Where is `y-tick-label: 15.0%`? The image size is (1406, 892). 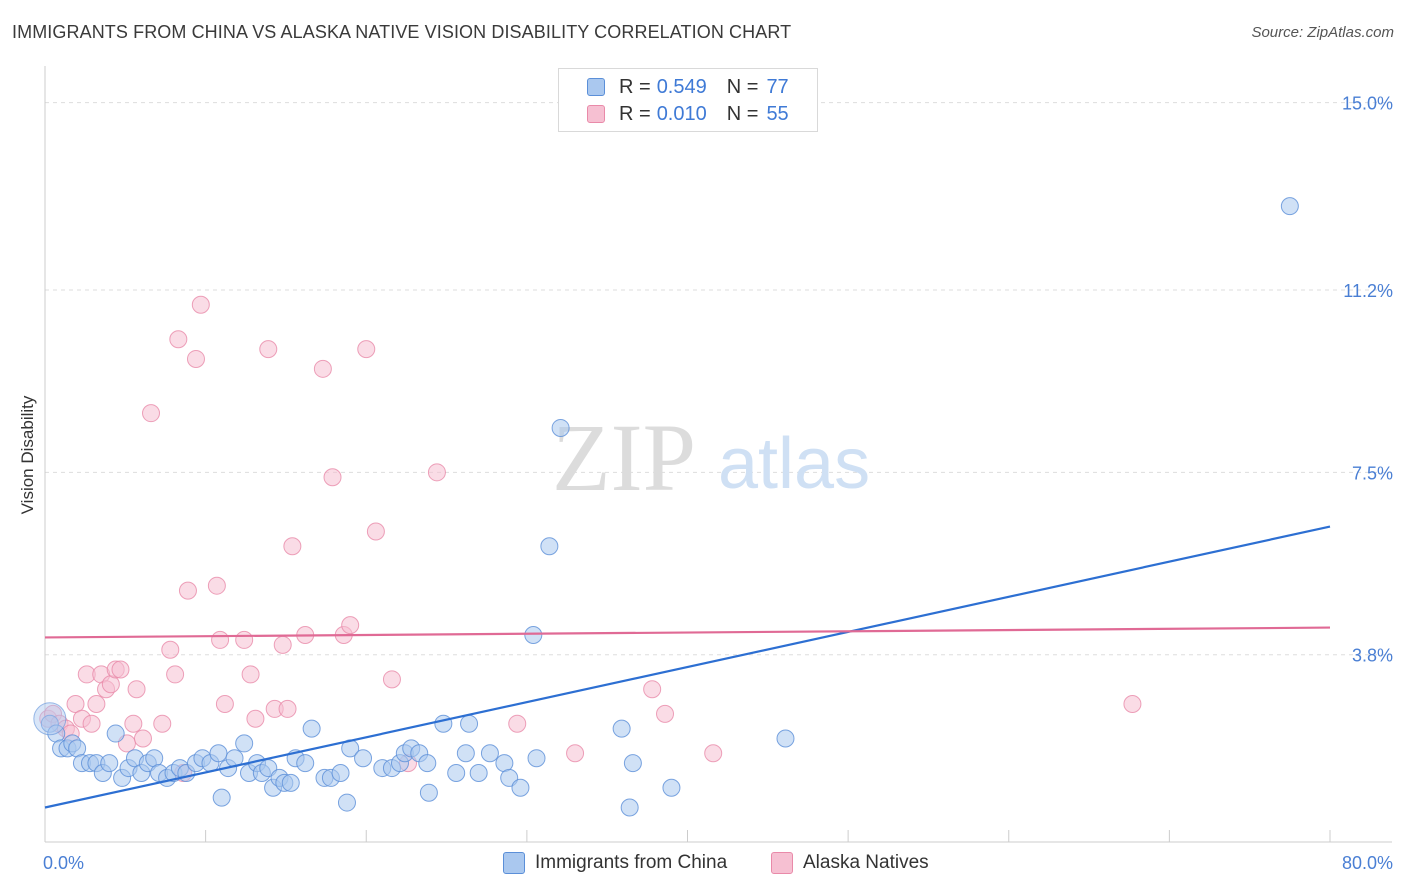 y-tick-label: 15.0% is located at coordinates (1367, 104).